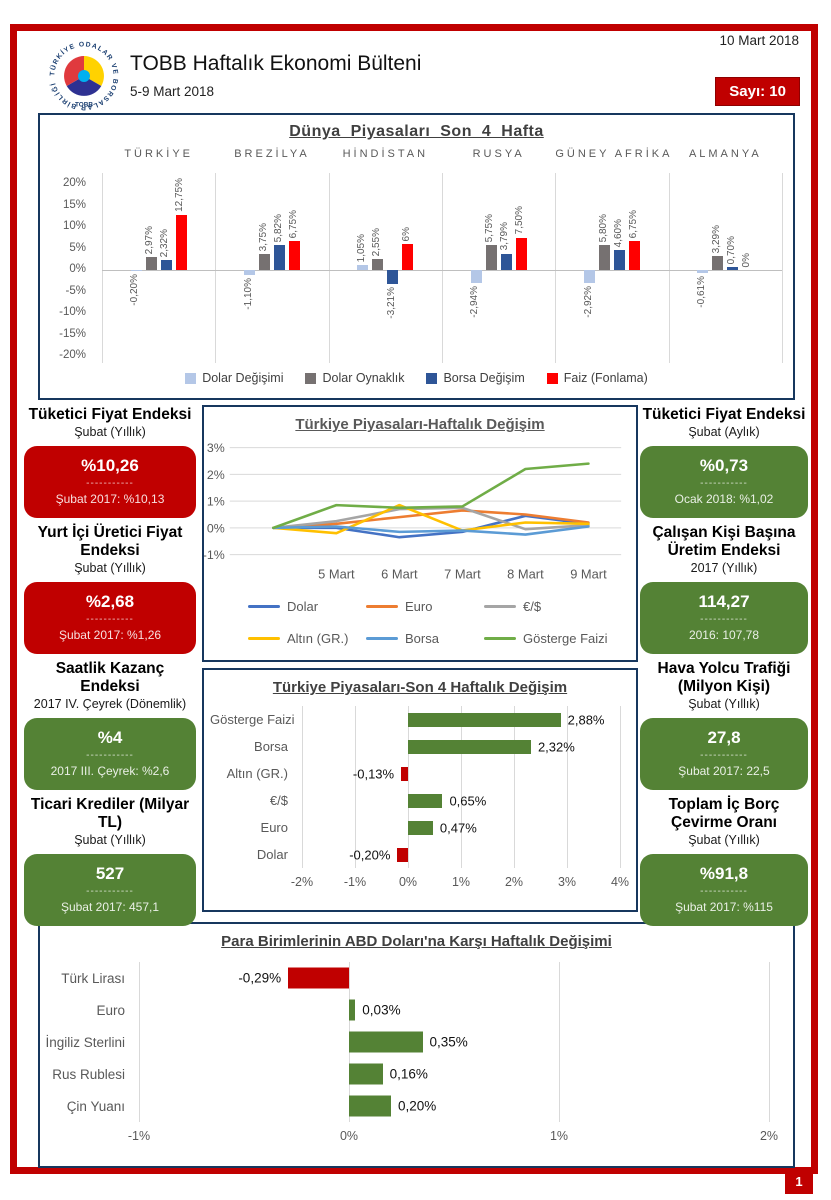 The width and height of the screenshot is (831, 1200). I want to click on stat-card: %0,73 ----------- Ocak 2018: %1,02, so click(724, 482).